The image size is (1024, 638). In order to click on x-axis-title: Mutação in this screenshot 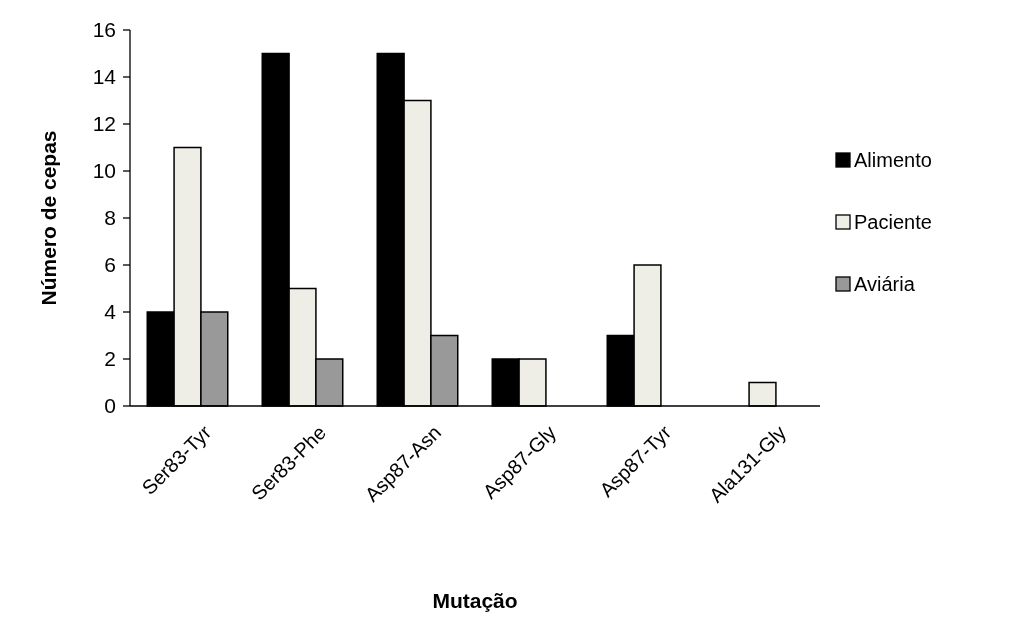, I will do `click(475, 600)`.